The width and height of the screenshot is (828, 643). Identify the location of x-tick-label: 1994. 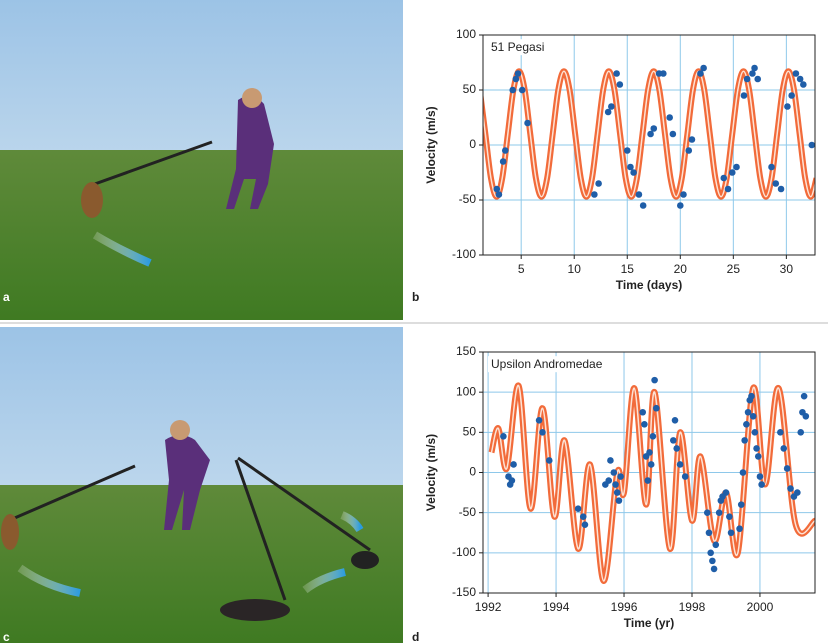
(556, 607).